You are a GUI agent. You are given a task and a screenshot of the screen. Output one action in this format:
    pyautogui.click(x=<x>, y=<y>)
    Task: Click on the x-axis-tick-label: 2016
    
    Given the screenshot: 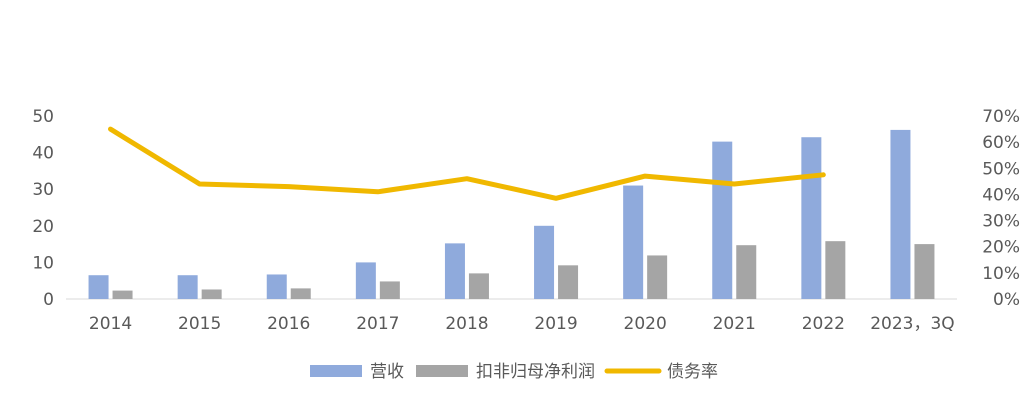 What is the action you would take?
    pyautogui.click(x=288, y=324)
    